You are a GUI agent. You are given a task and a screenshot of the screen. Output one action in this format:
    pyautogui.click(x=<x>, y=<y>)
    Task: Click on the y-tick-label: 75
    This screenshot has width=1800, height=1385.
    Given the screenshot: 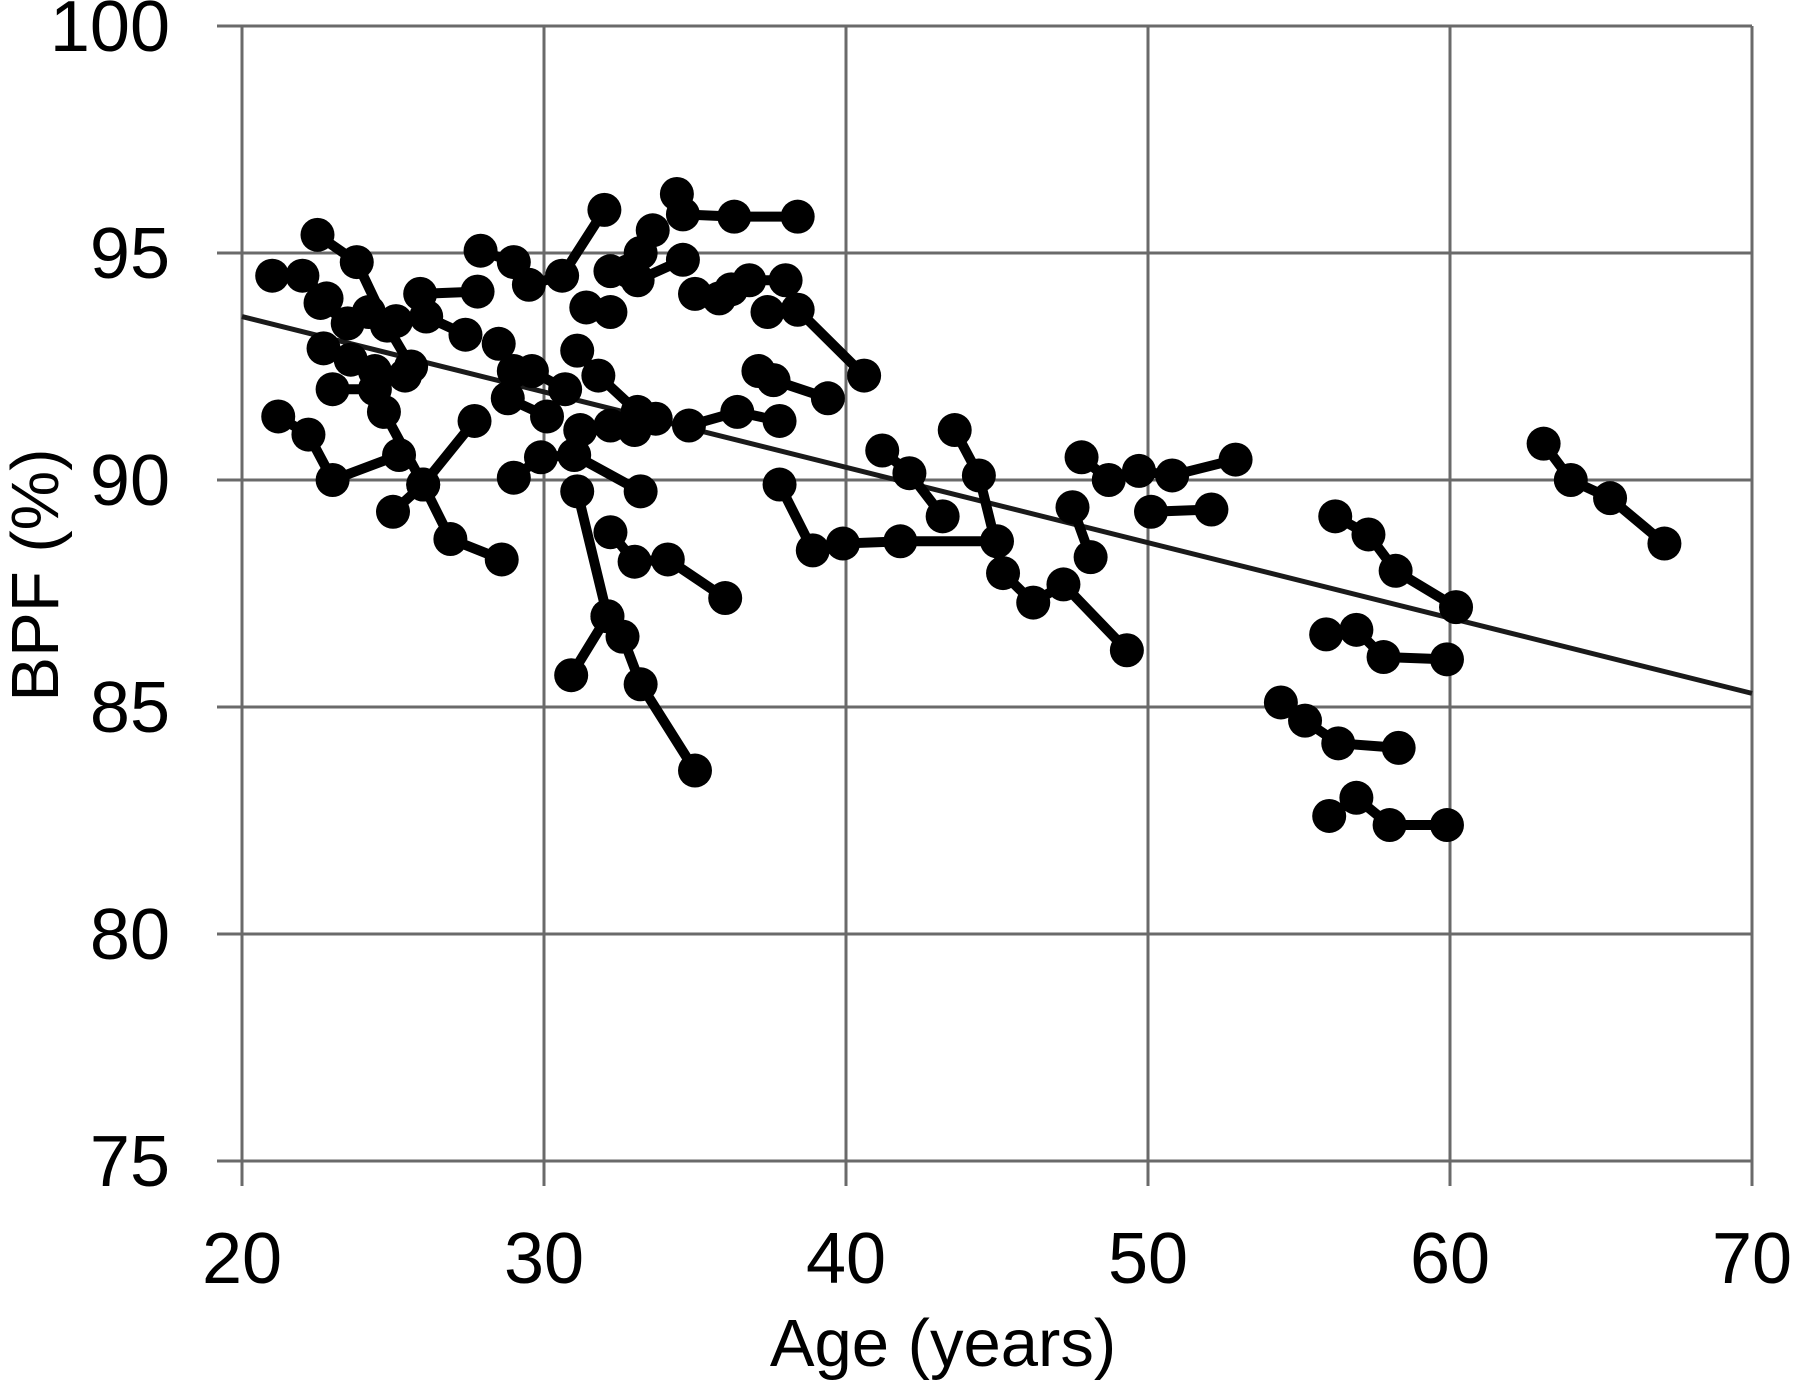 What is the action you would take?
    pyautogui.click(x=130, y=1162)
    